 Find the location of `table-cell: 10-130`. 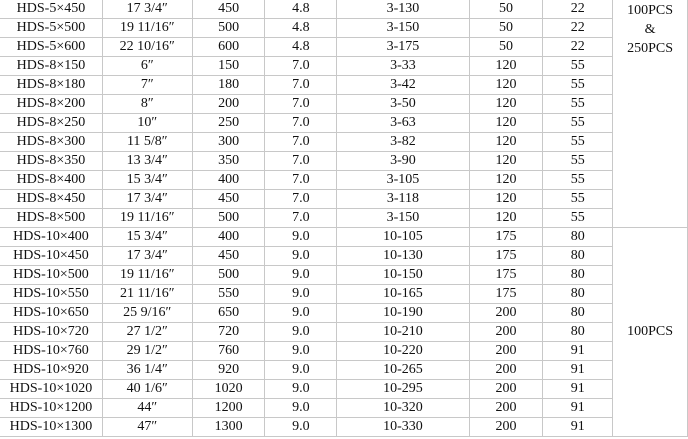

table-cell: 10-130 is located at coordinates (403, 256).